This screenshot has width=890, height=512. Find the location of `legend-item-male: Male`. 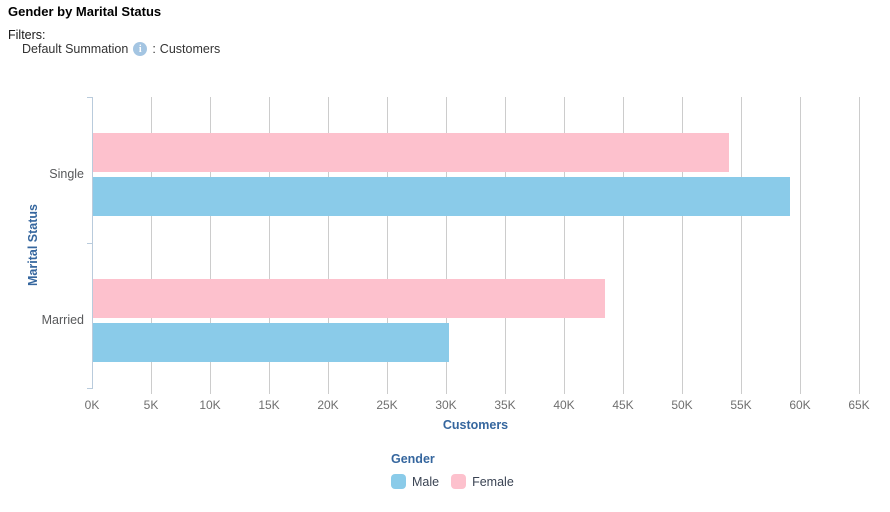

legend-item-male: Male is located at coordinates (415, 481).